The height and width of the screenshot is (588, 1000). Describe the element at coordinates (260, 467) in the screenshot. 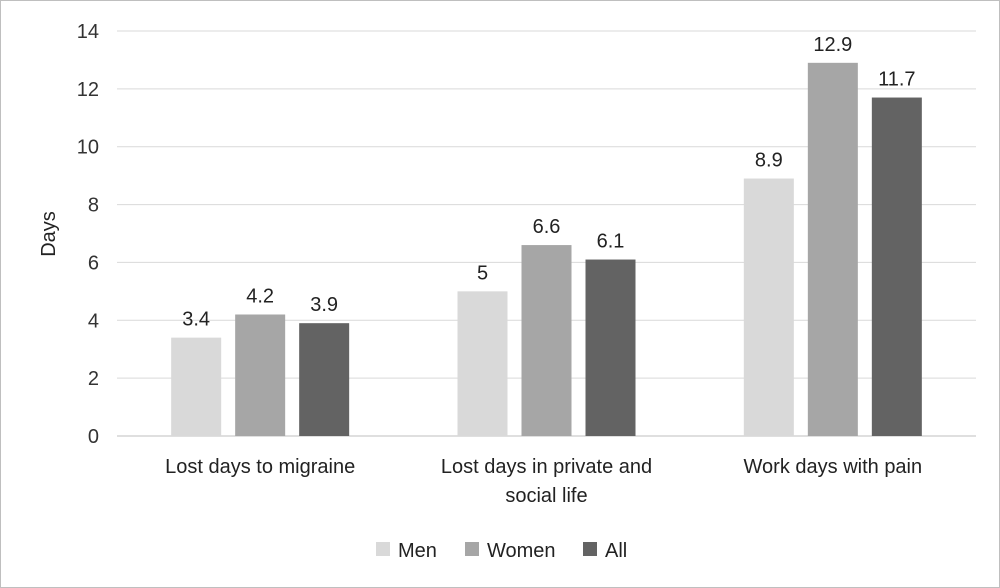

I see `x-category-label: Lost days to migraine` at that location.